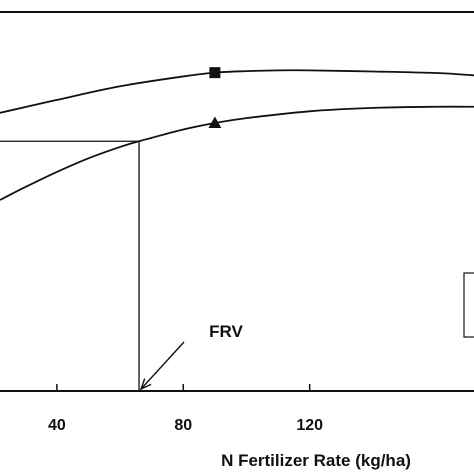 Image resolution: width=474 pixels, height=474 pixels. Describe the element at coordinates (215, 73) in the screenshot. I see `series-marker-square` at that location.